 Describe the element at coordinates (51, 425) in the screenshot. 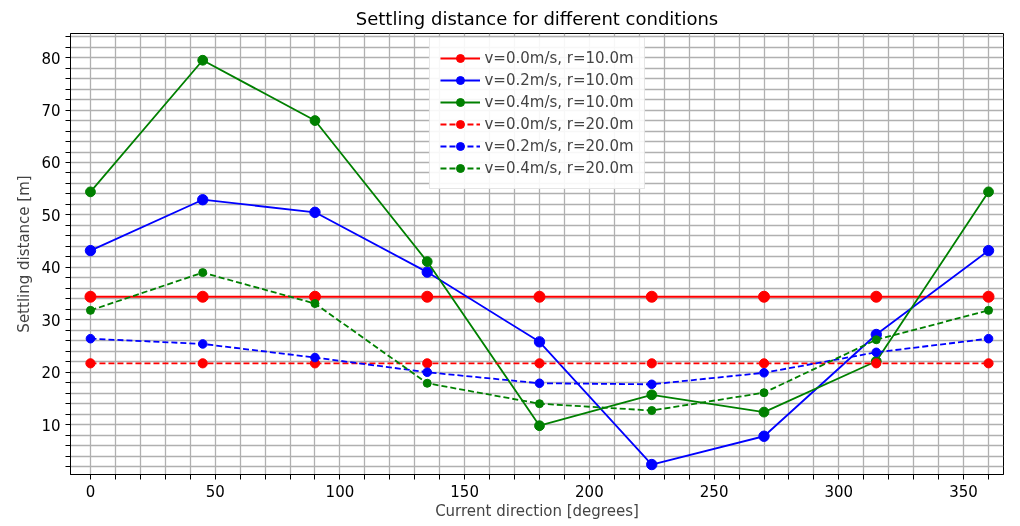

I see `y-tick-label: 10` at that location.